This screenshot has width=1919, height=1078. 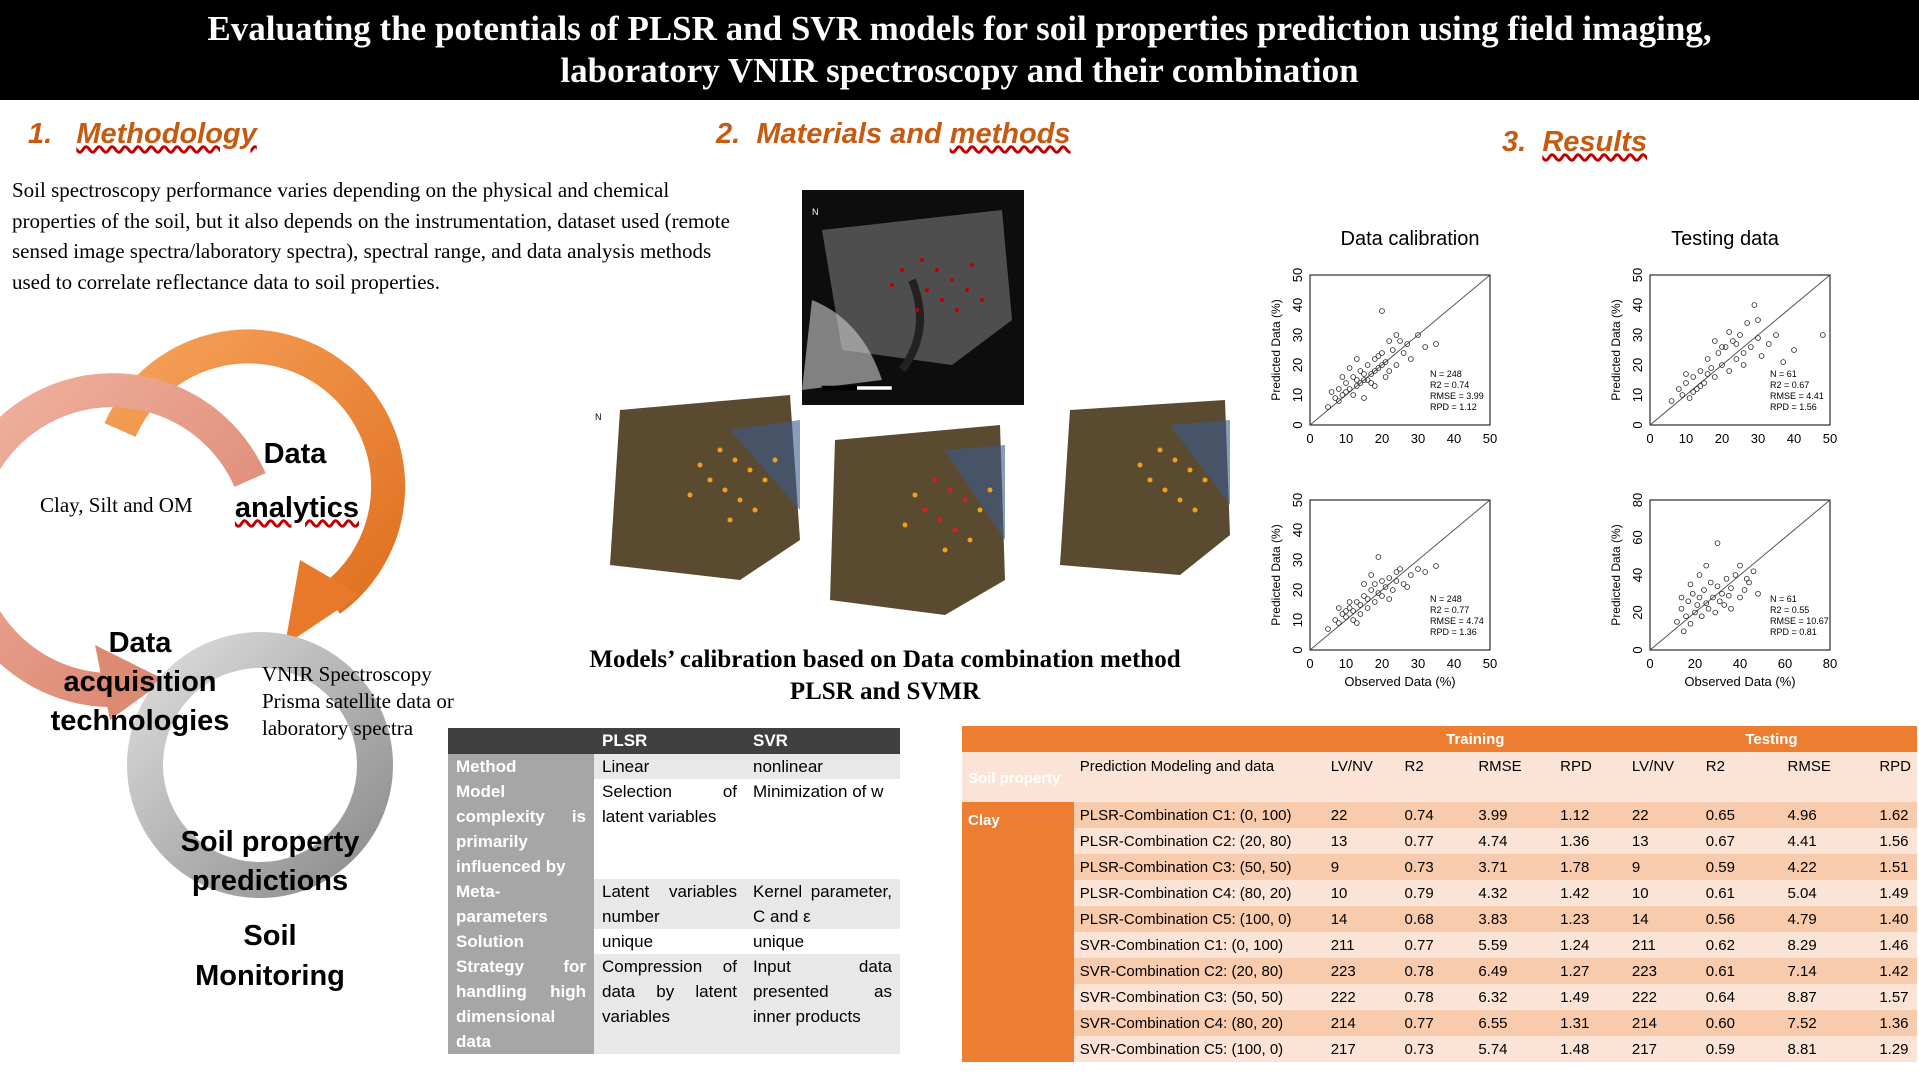 I want to click on results-cell: 4.96, so click(x=1827, y=815).